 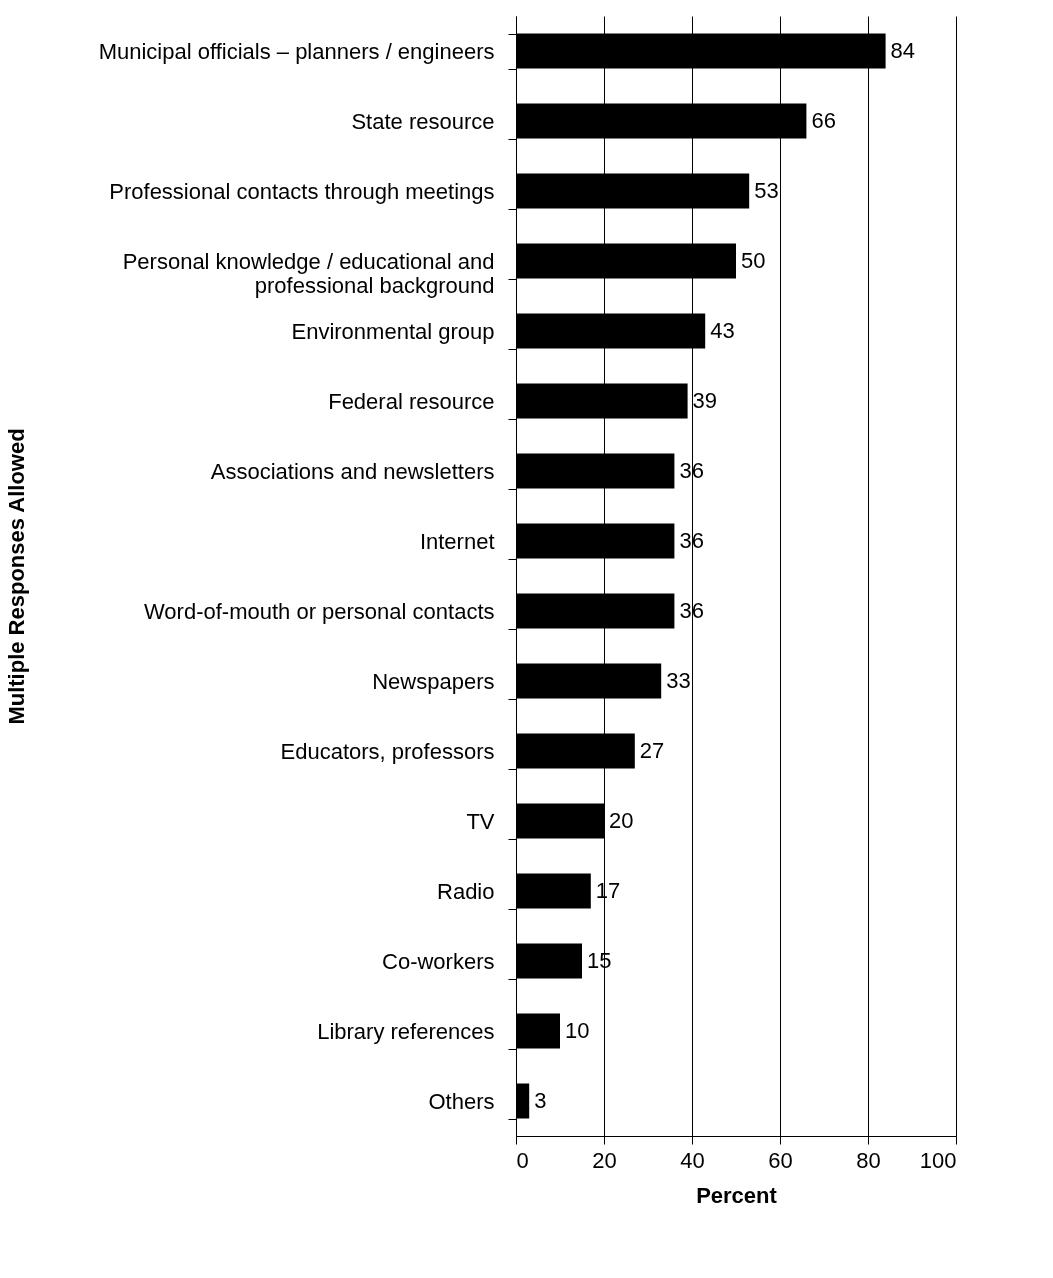 What do you see at coordinates (903, 50) in the screenshot?
I see `data-label: 84` at bounding box center [903, 50].